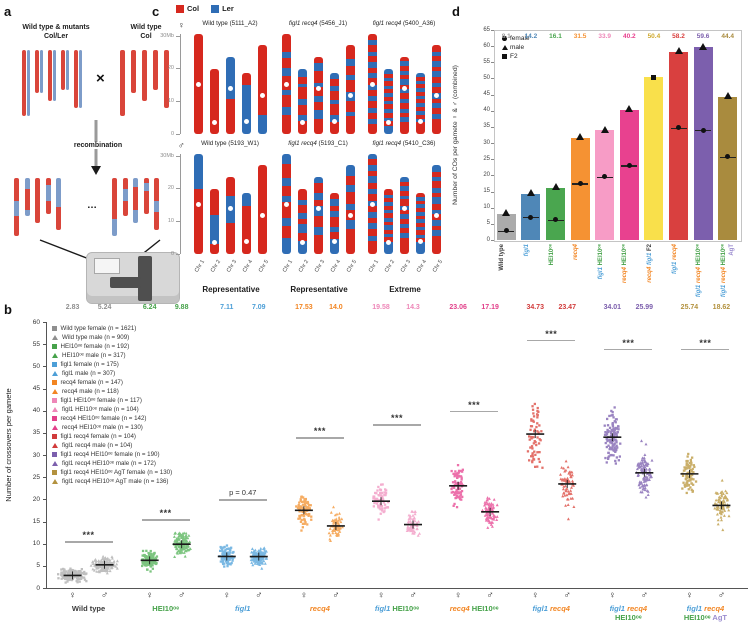 The image size is (748, 639). What do you see at coordinates (80, 79) in the screenshot?
I see `ler-chromatid` at bounding box center [80, 79].